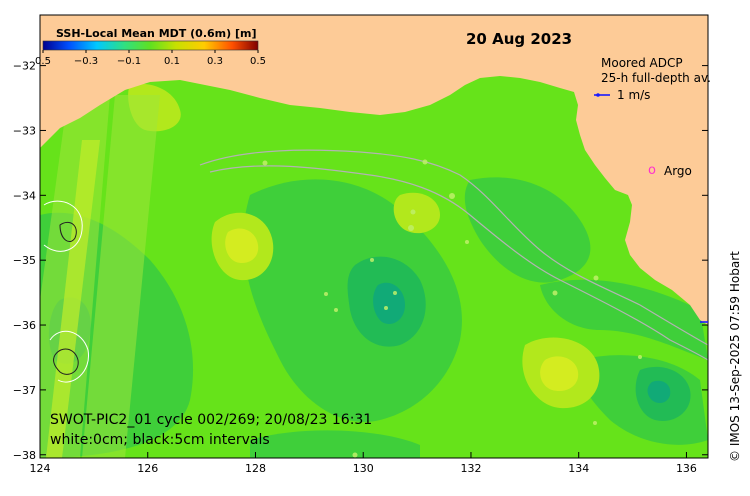 The image size is (750, 496). Describe the element at coordinates (363, 468) in the screenshot. I see `x-tick-label: 130` at that location.